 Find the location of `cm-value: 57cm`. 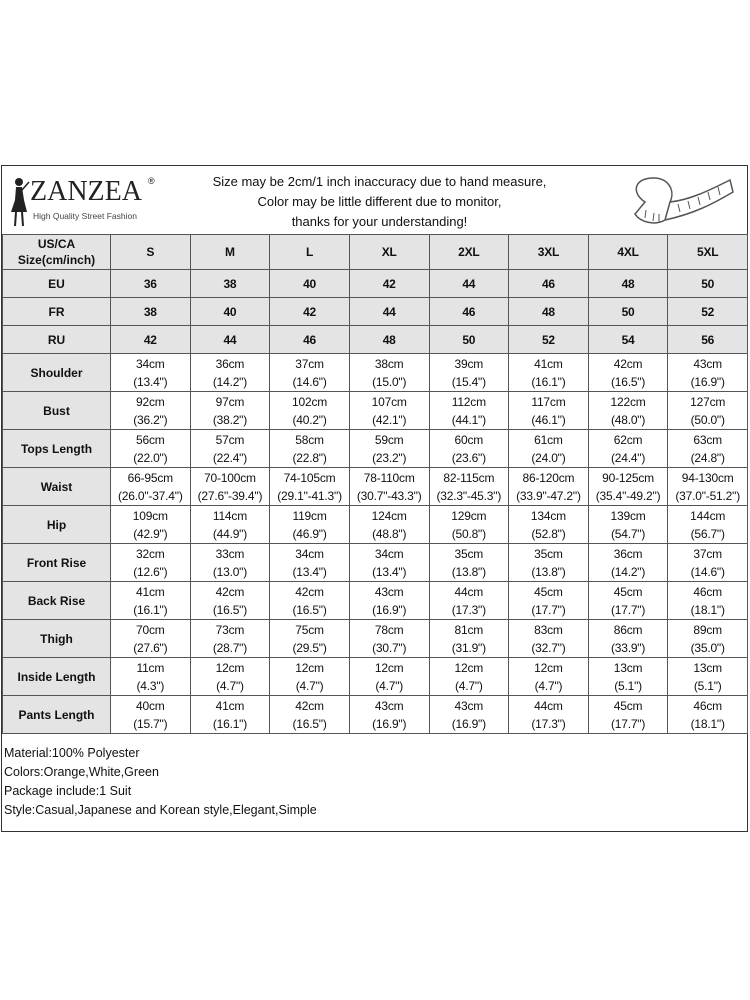

cm-value: 57cm is located at coordinates (230, 439).